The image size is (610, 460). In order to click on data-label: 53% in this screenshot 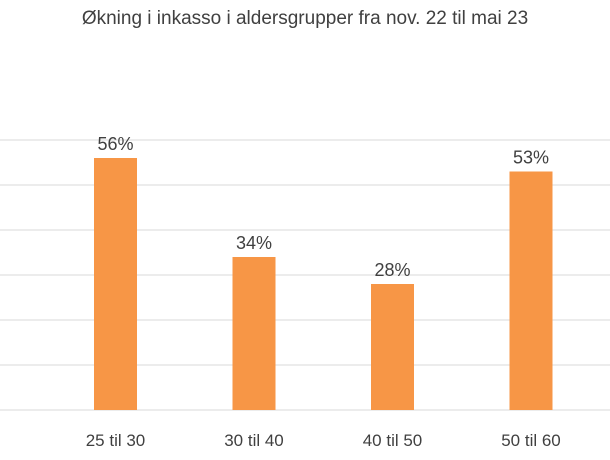, I will do `click(531, 158)`.